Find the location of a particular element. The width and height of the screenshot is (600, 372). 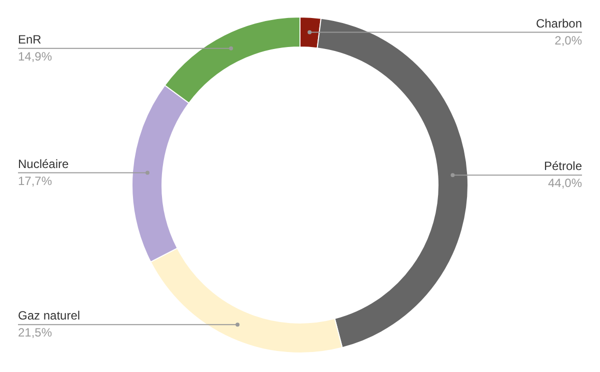

data-label: 17,7% is located at coordinates (35, 181).